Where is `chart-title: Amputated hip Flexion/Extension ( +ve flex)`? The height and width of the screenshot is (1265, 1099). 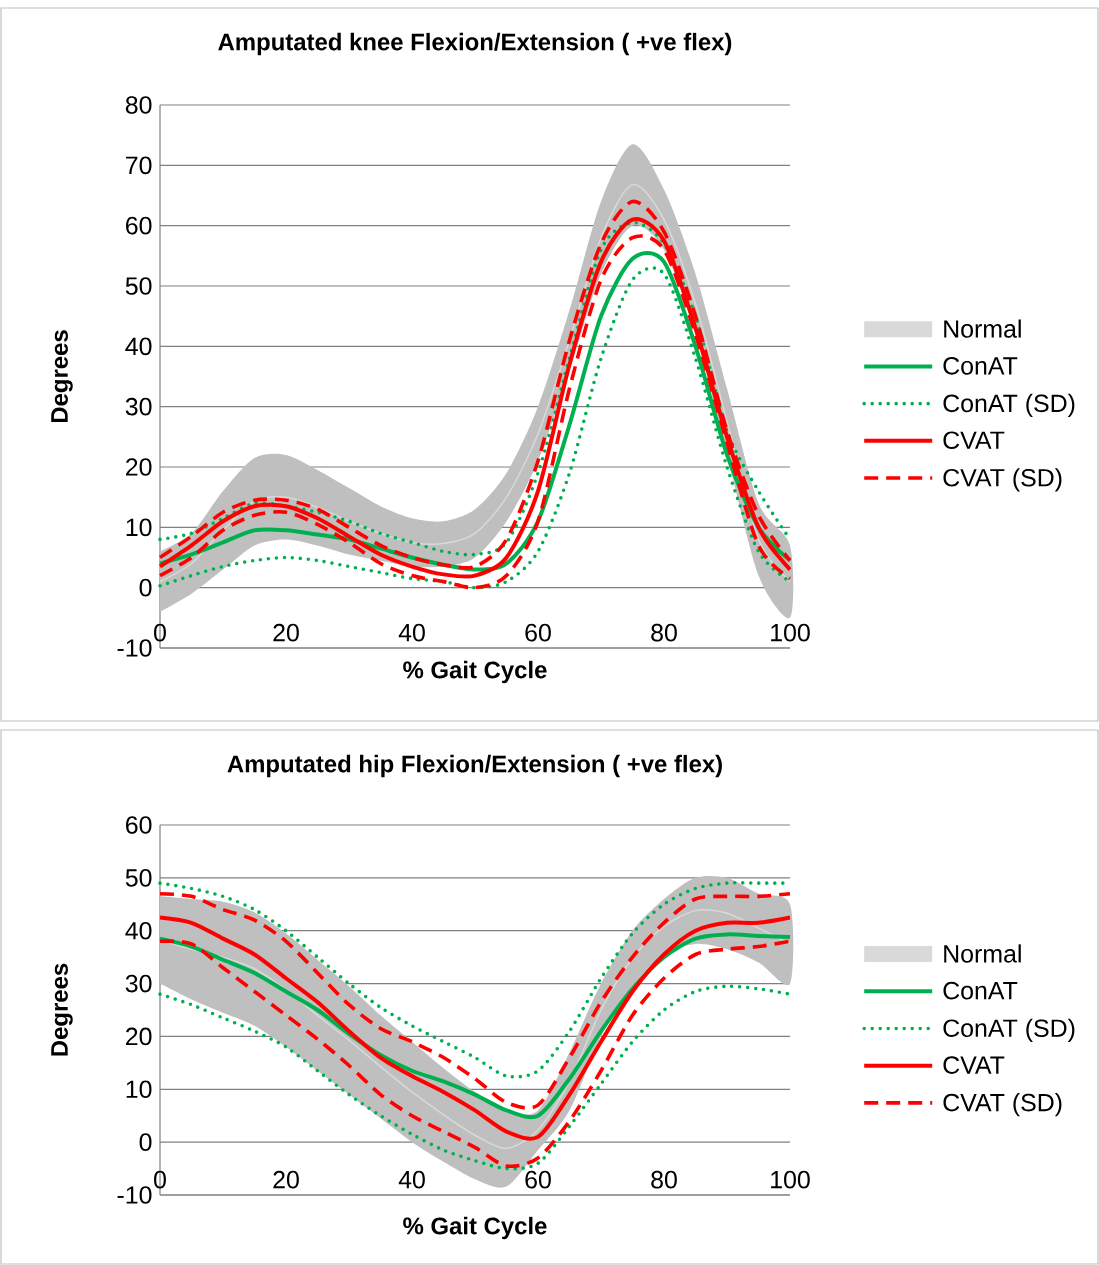
chart-title: Amputated hip Flexion/Extension ( +ve flex) is located at coordinates (474, 766).